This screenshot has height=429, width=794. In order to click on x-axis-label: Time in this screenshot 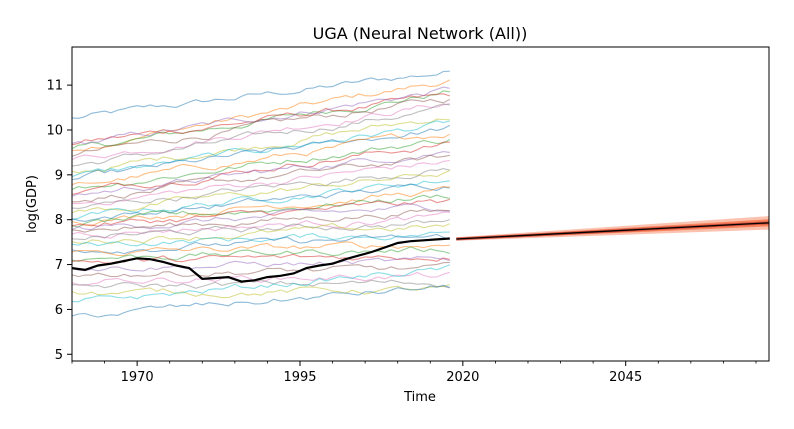, I will do `click(419, 397)`.